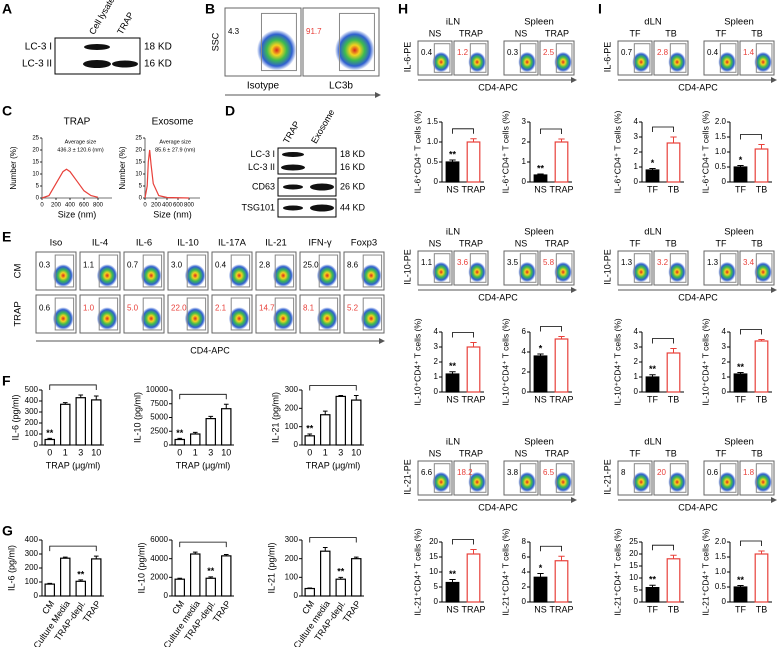 The width and height of the screenshot is (778, 647). Describe the element at coordinates (353, 207) in the screenshot. I see `size-label: 44 KD` at that location.